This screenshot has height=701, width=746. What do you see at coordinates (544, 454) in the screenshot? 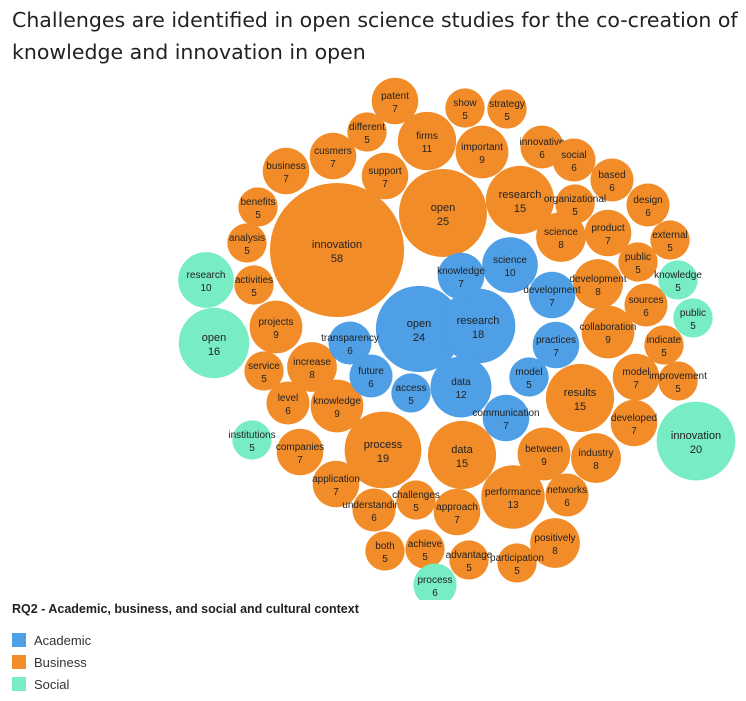
I see `bubble-circle-business-between` at bounding box center [544, 454].